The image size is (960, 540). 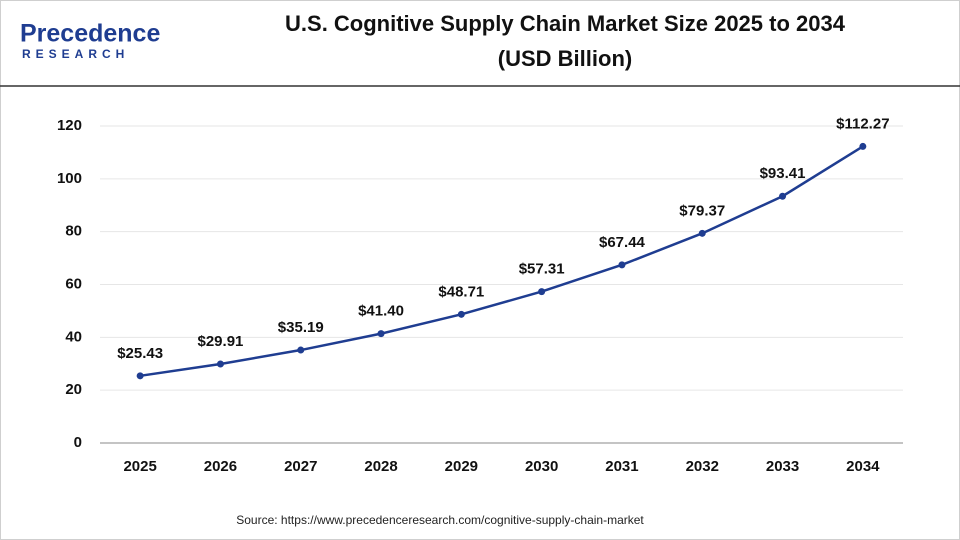 I want to click on chart-subtitle: (USD Billion), so click(x=565, y=58).